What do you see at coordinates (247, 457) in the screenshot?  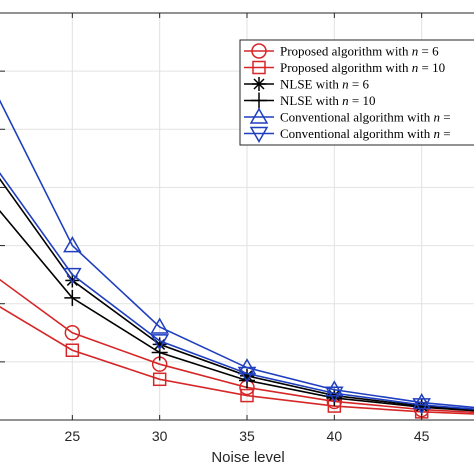 I see `x-axis-label: Noise level` at bounding box center [247, 457].